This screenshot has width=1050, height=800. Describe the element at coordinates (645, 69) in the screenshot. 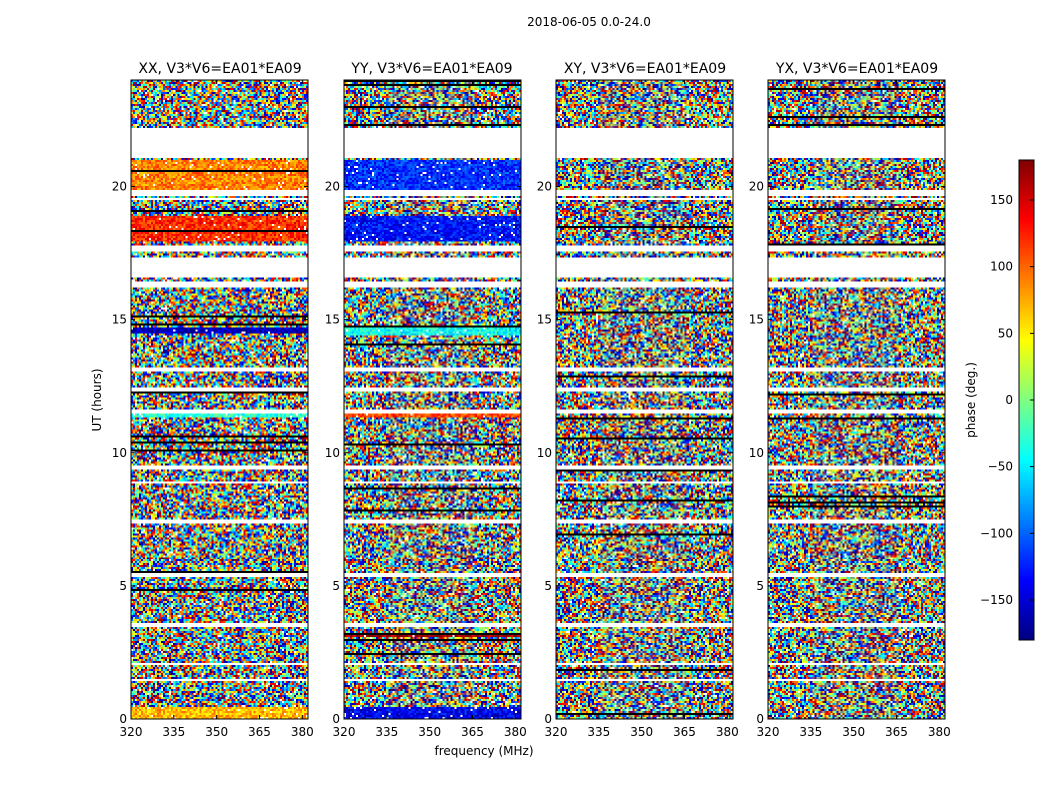

I see `panel-title-xy: XY, V3*V6=EA01*EA09` at that location.